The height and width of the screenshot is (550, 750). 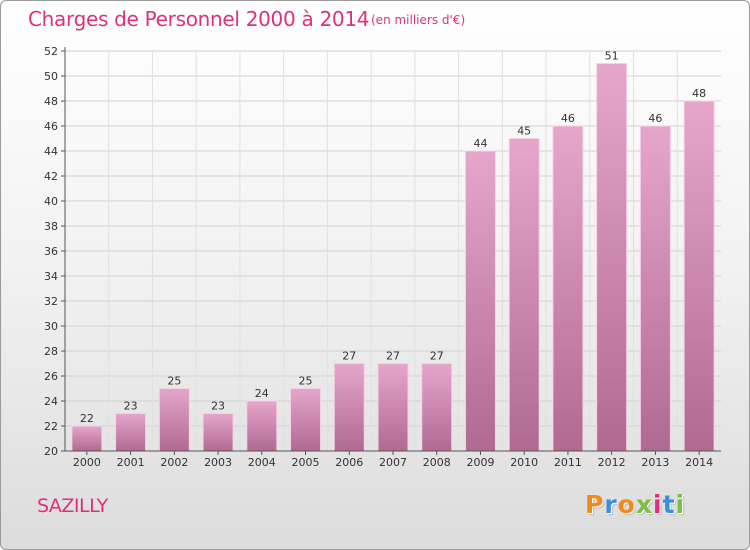 I want to click on value-label: 44, so click(x=480, y=143).